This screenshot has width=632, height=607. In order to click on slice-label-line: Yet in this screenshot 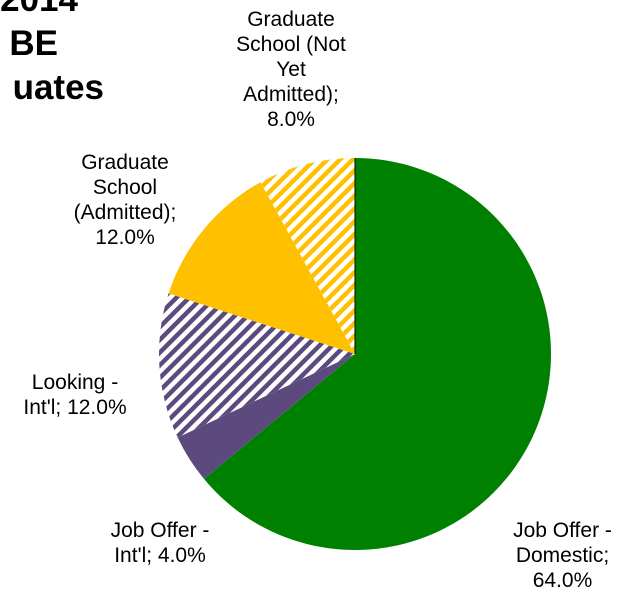, I will do `click(291, 69)`.